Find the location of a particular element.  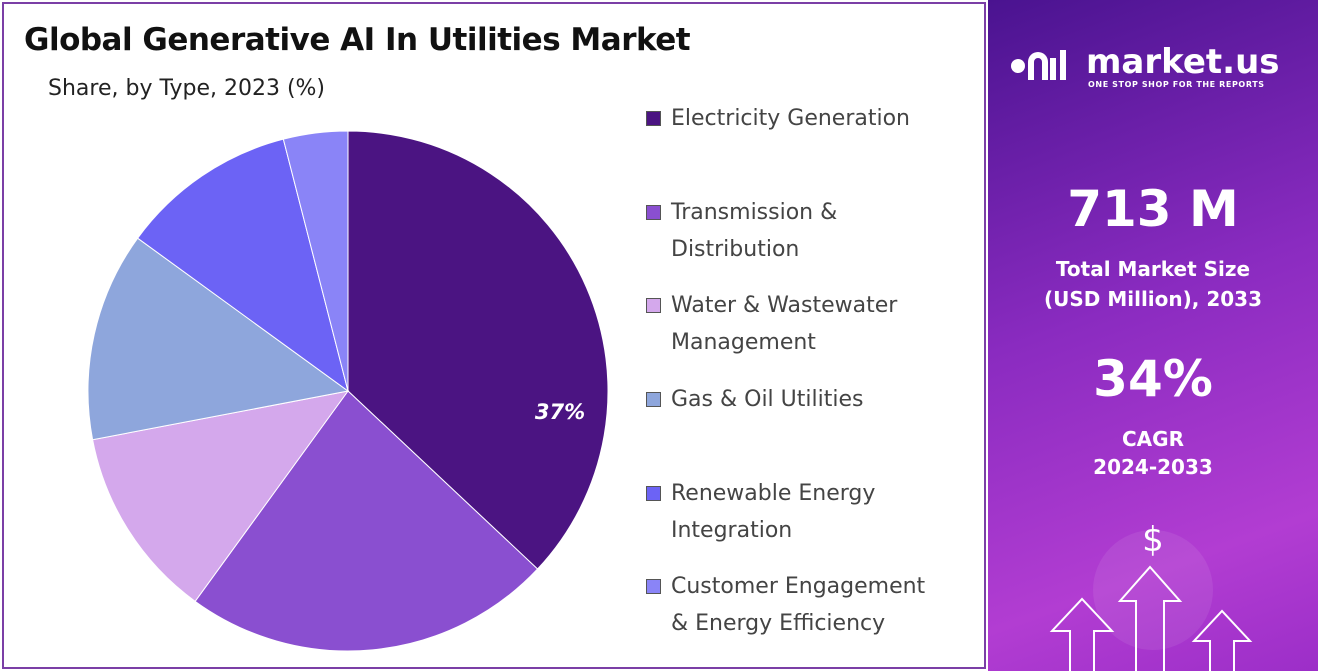

legend-label: Customer Engagement & Energy Efficiency is located at coordinates (798, 605).